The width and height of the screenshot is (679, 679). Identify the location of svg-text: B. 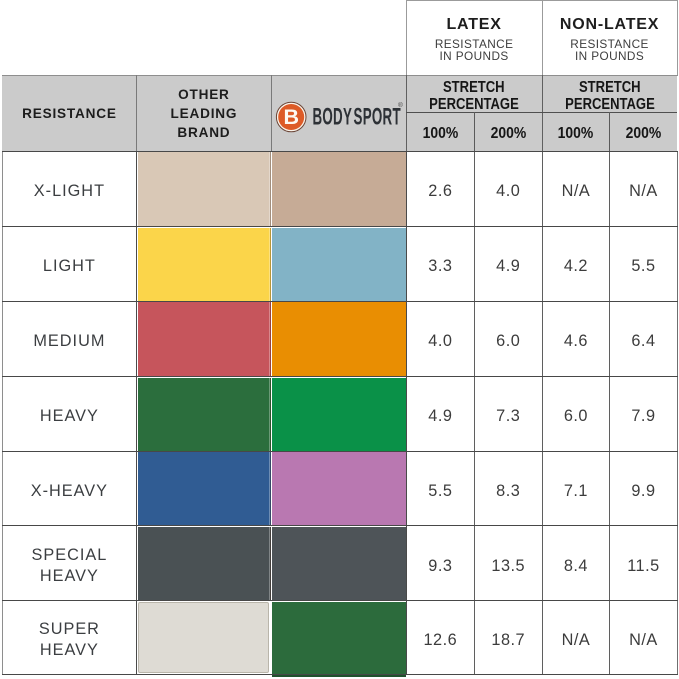
(292, 117).